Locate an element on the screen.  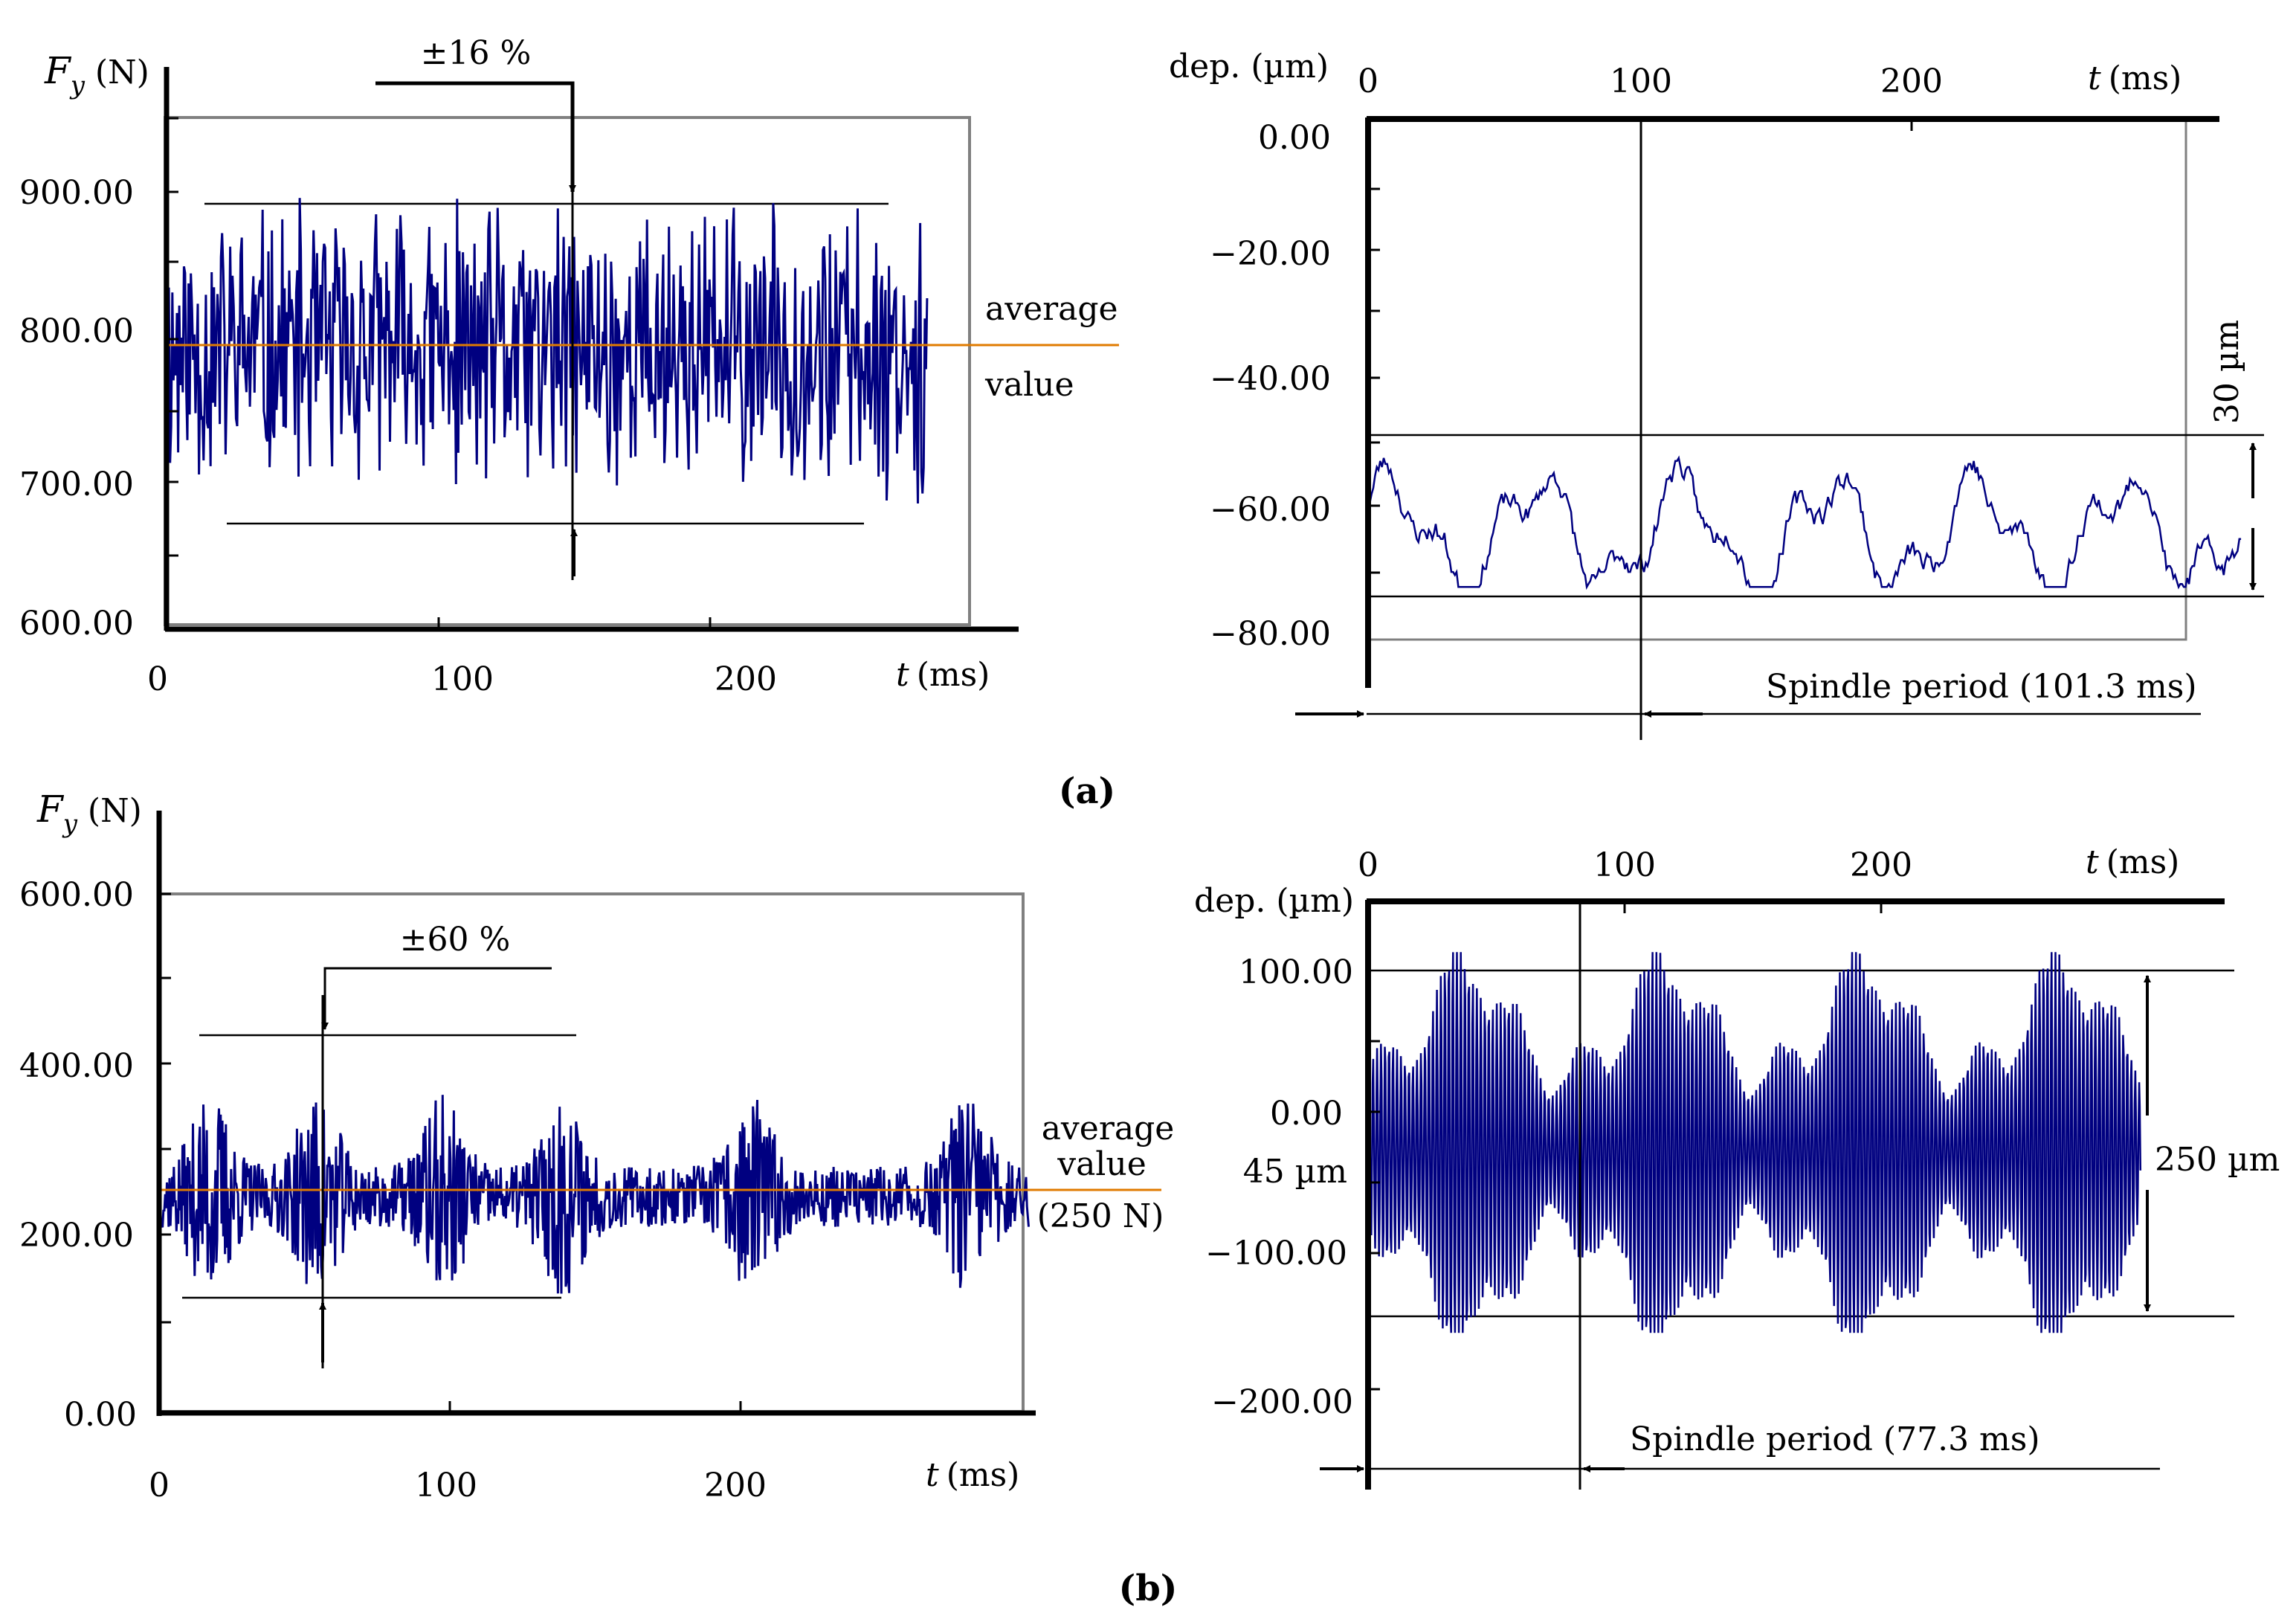
a-force-average-label: average is located at coordinates (1051, 309).